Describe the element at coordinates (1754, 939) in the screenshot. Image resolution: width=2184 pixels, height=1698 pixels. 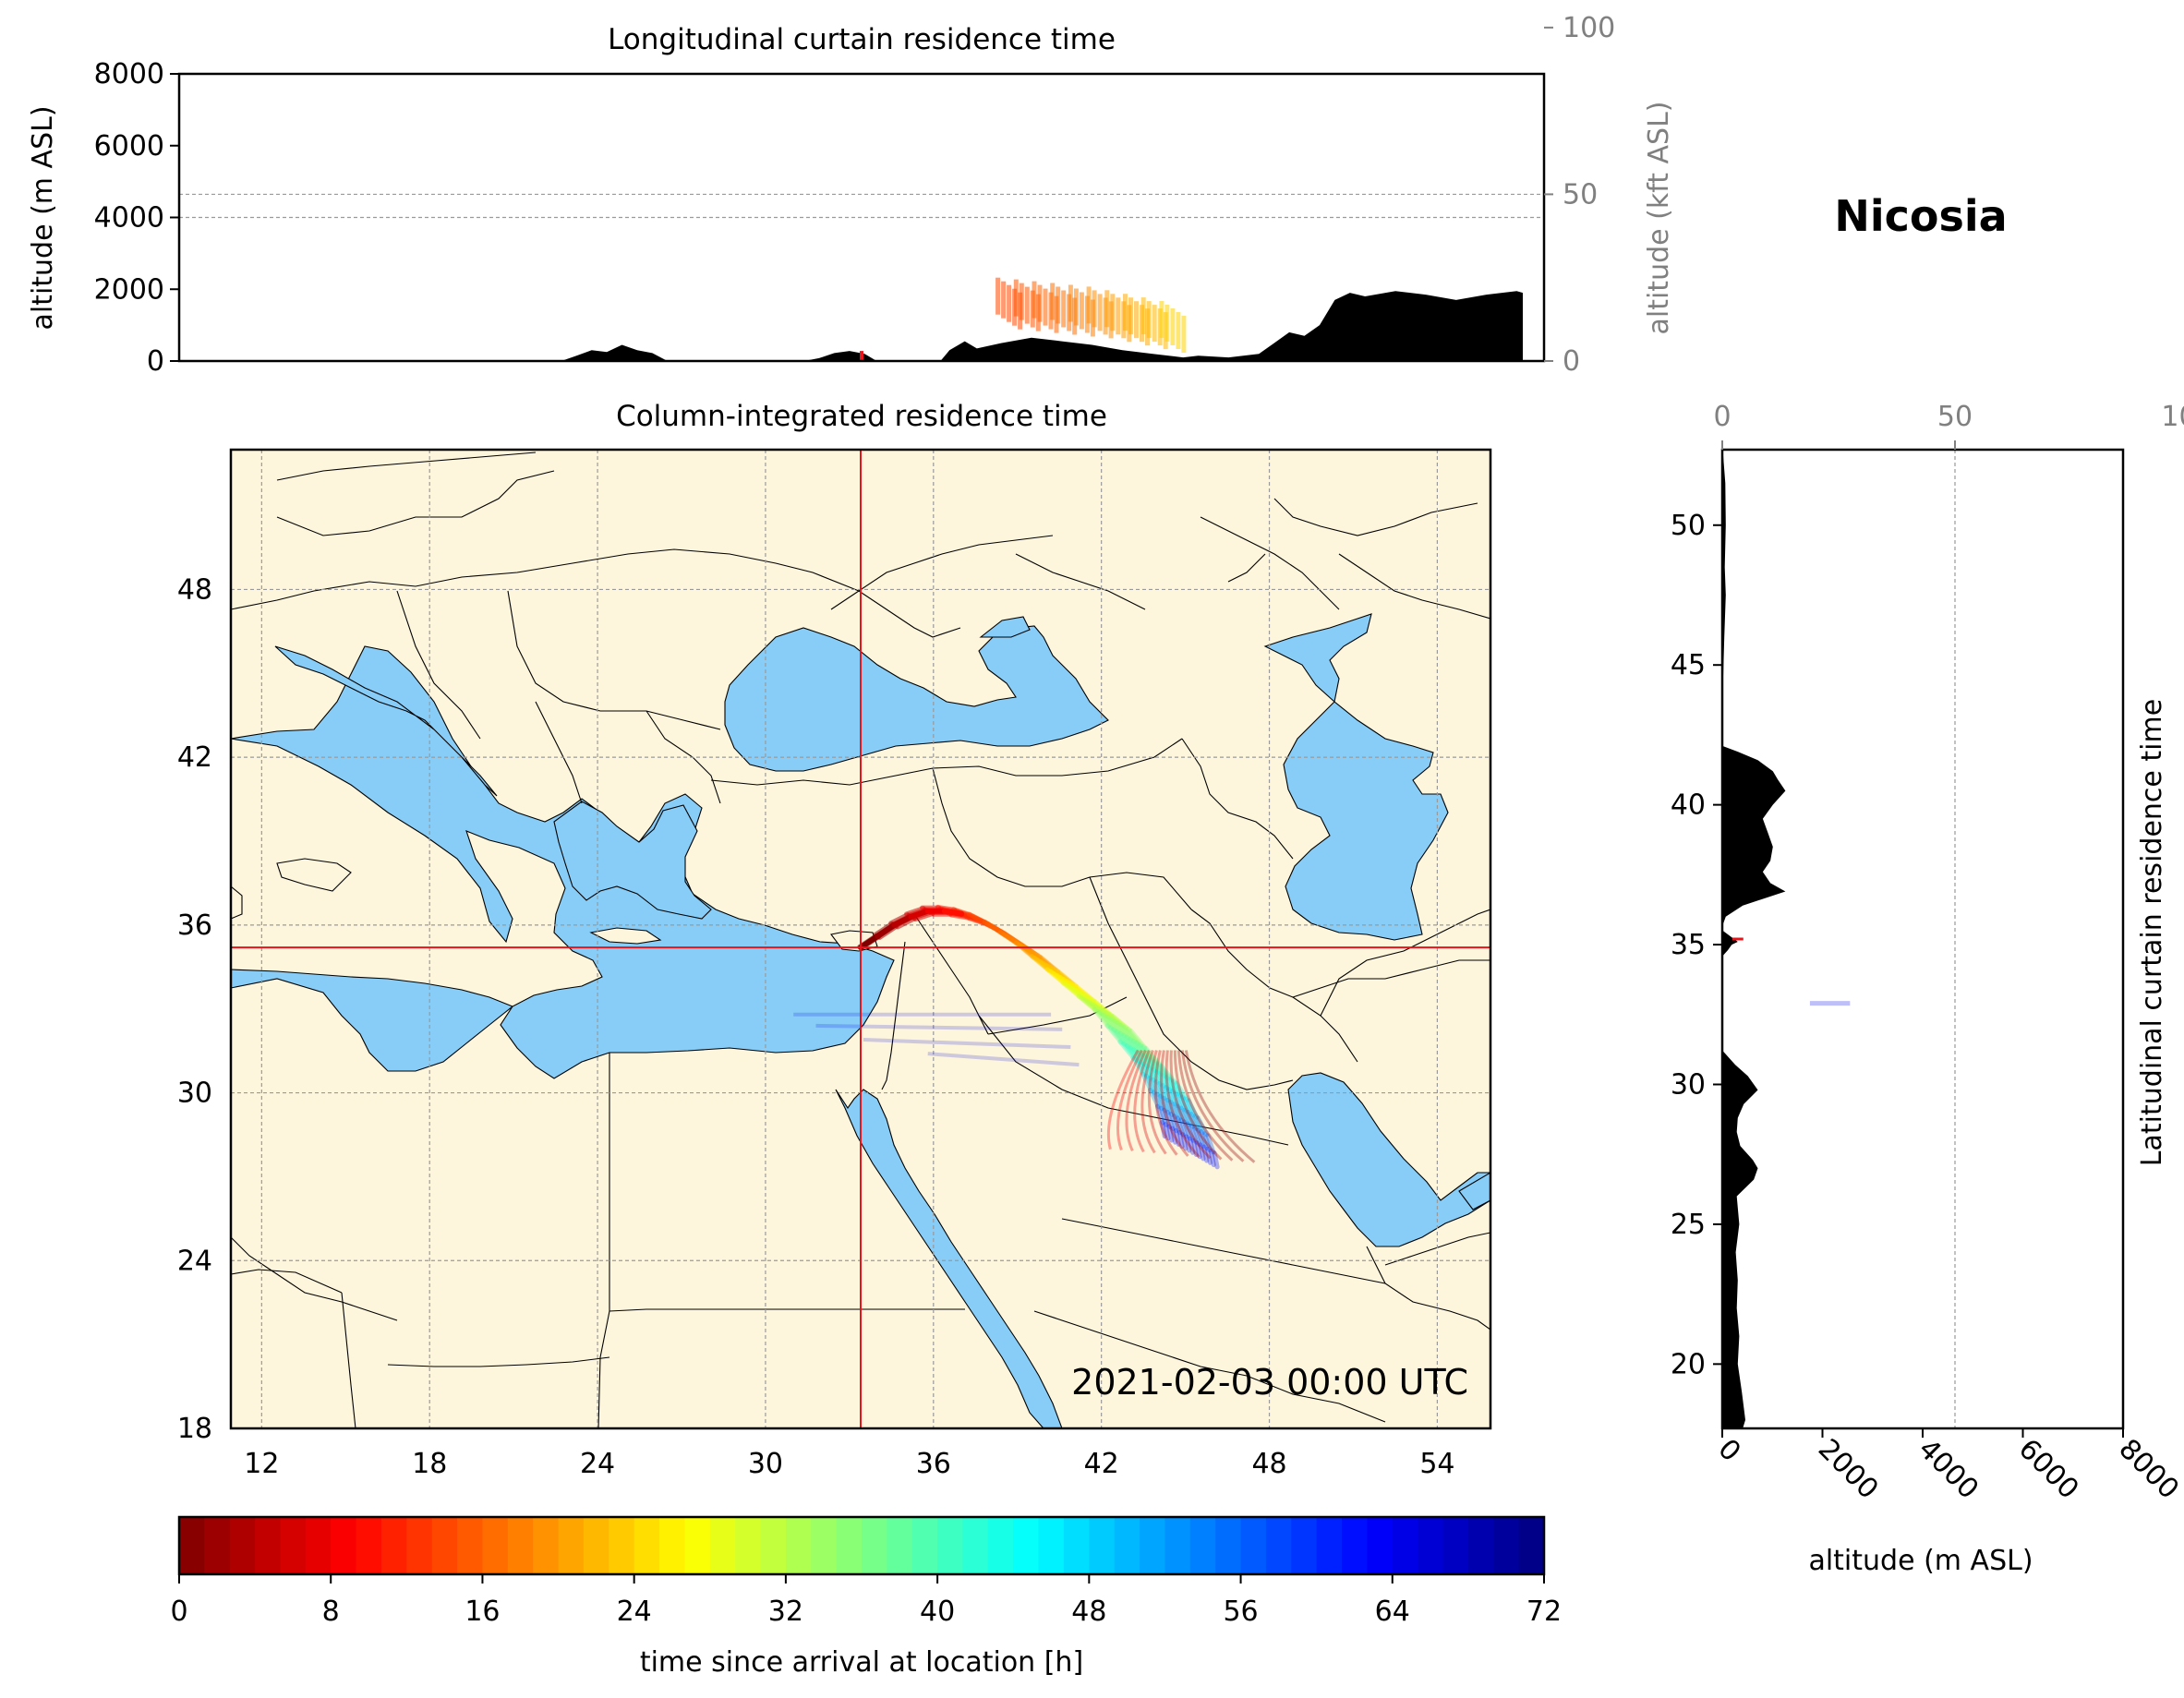
I see `latitudinal-terrain` at that location.